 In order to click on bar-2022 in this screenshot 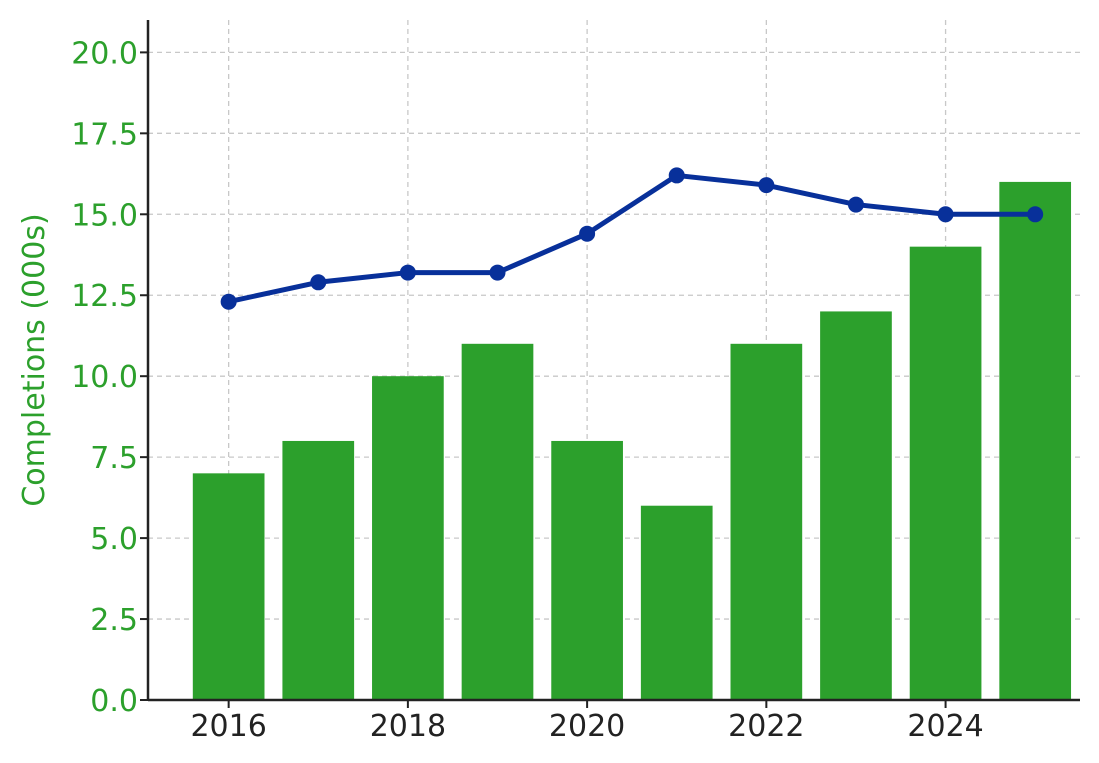, I will do `click(766, 521)`.